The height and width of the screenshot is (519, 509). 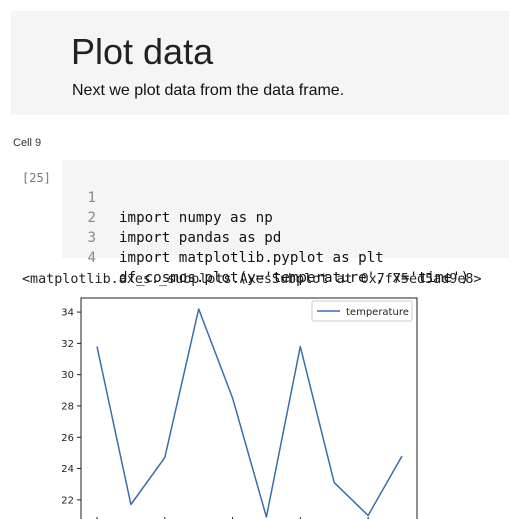 I want to click on code-text: import pandas as pd, so click(x=200, y=238).